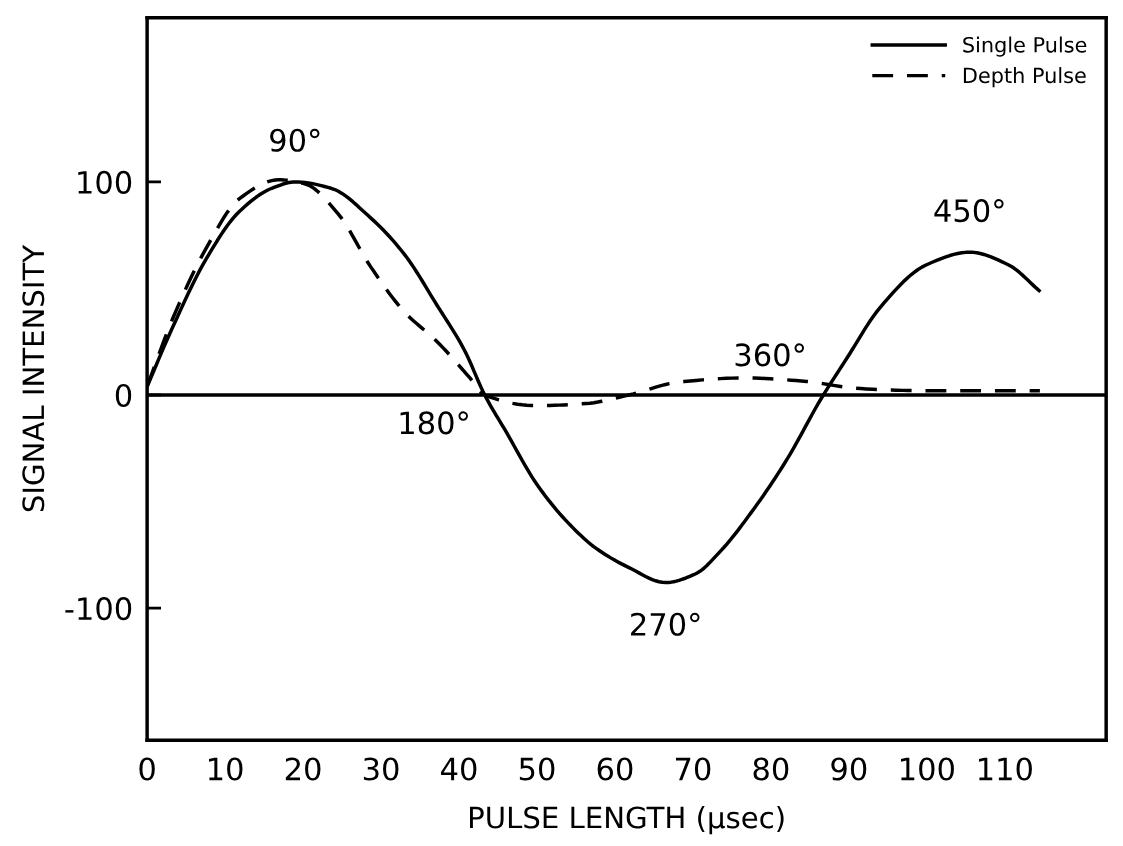 The width and height of the screenshot is (1123, 846). Describe the element at coordinates (147, 769) in the screenshot. I see `x-tick-label: 0` at that location.